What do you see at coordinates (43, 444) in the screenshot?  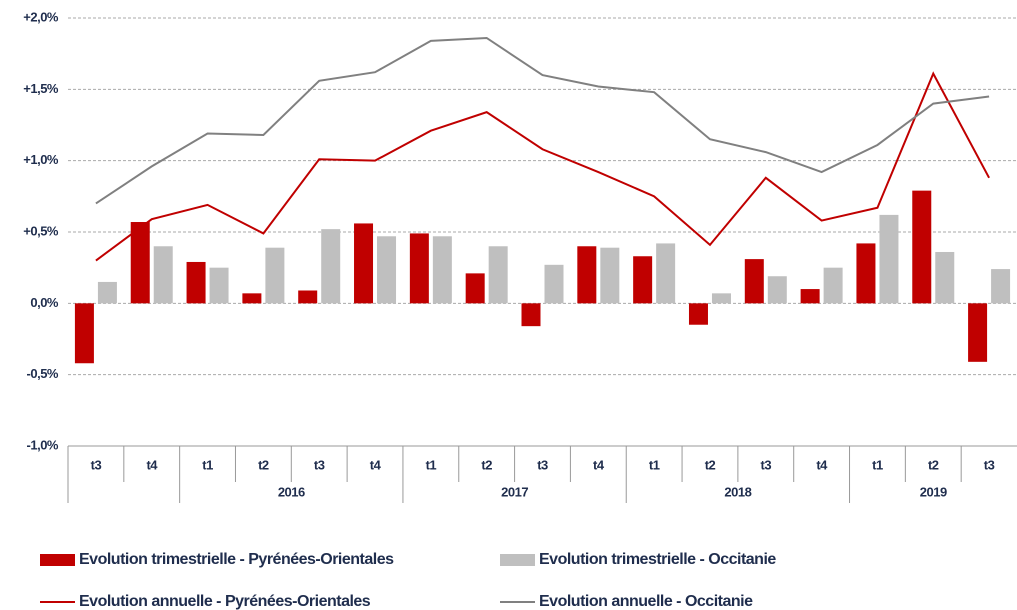 I see `y-tick-label: -1,0%` at bounding box center [43, 444].